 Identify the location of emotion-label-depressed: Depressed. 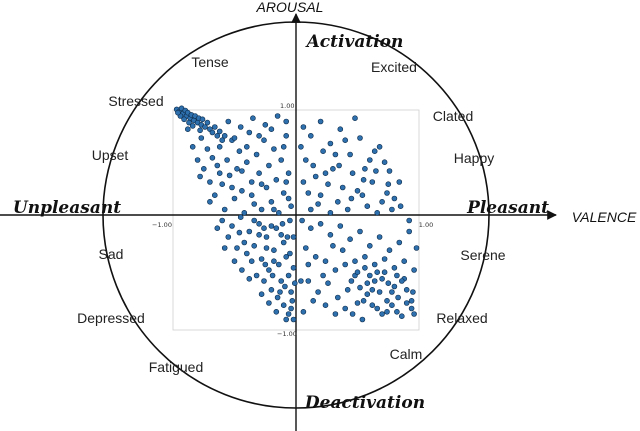
(111, 318).